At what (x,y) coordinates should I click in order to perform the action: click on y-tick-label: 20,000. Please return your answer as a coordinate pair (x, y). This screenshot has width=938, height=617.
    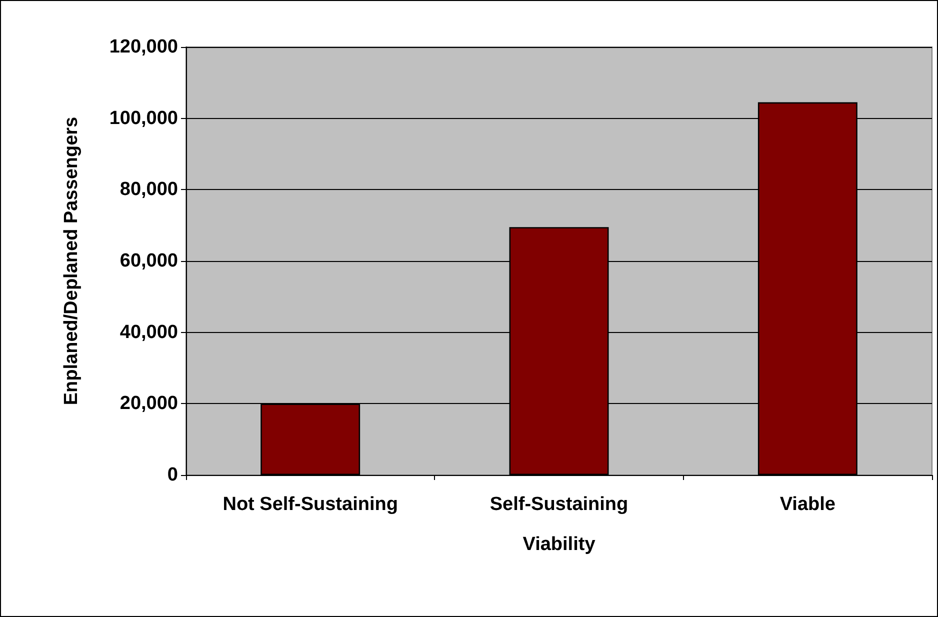
    Looking at the image, I should click on (149, 403).